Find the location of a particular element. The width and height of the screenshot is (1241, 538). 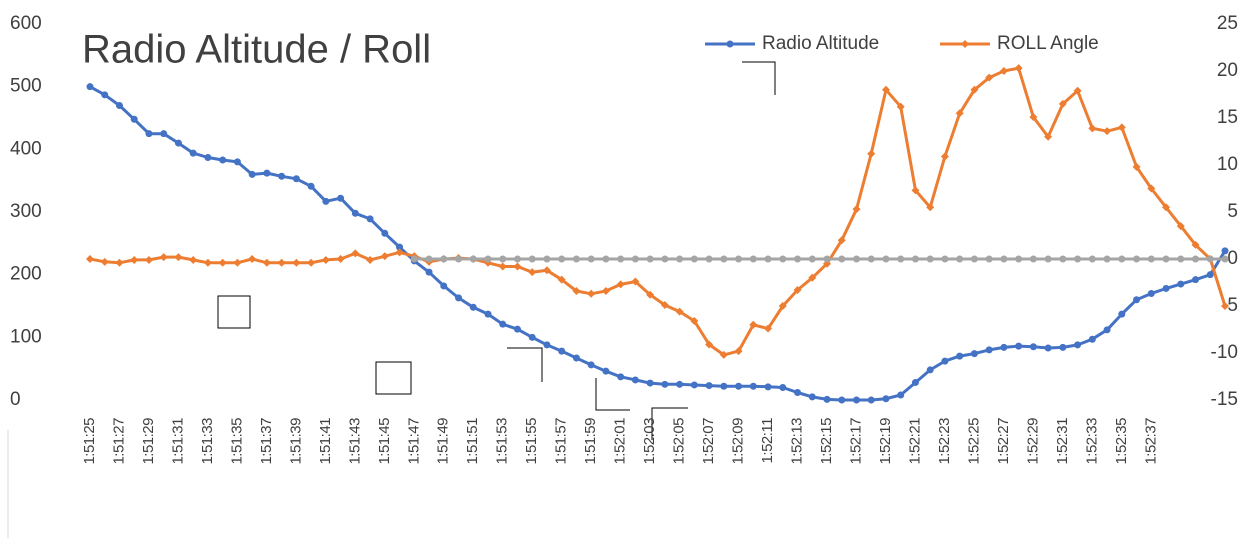

x-tick-label: 1:51:57 is located at coordinates (561, 441).